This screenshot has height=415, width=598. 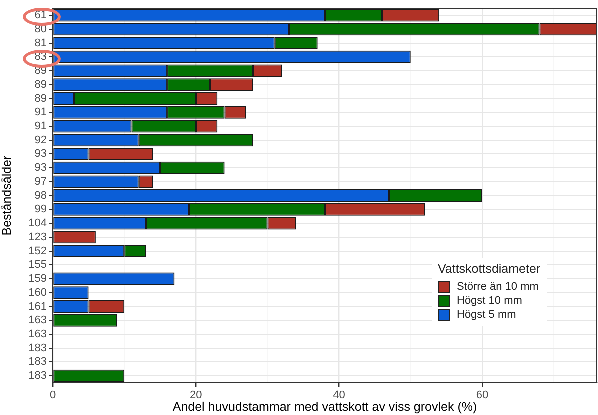 What do you see at coordinates (37, 279) in the screenshot?
I see `y-tick-label: 159` at bounding box center [37, 279].